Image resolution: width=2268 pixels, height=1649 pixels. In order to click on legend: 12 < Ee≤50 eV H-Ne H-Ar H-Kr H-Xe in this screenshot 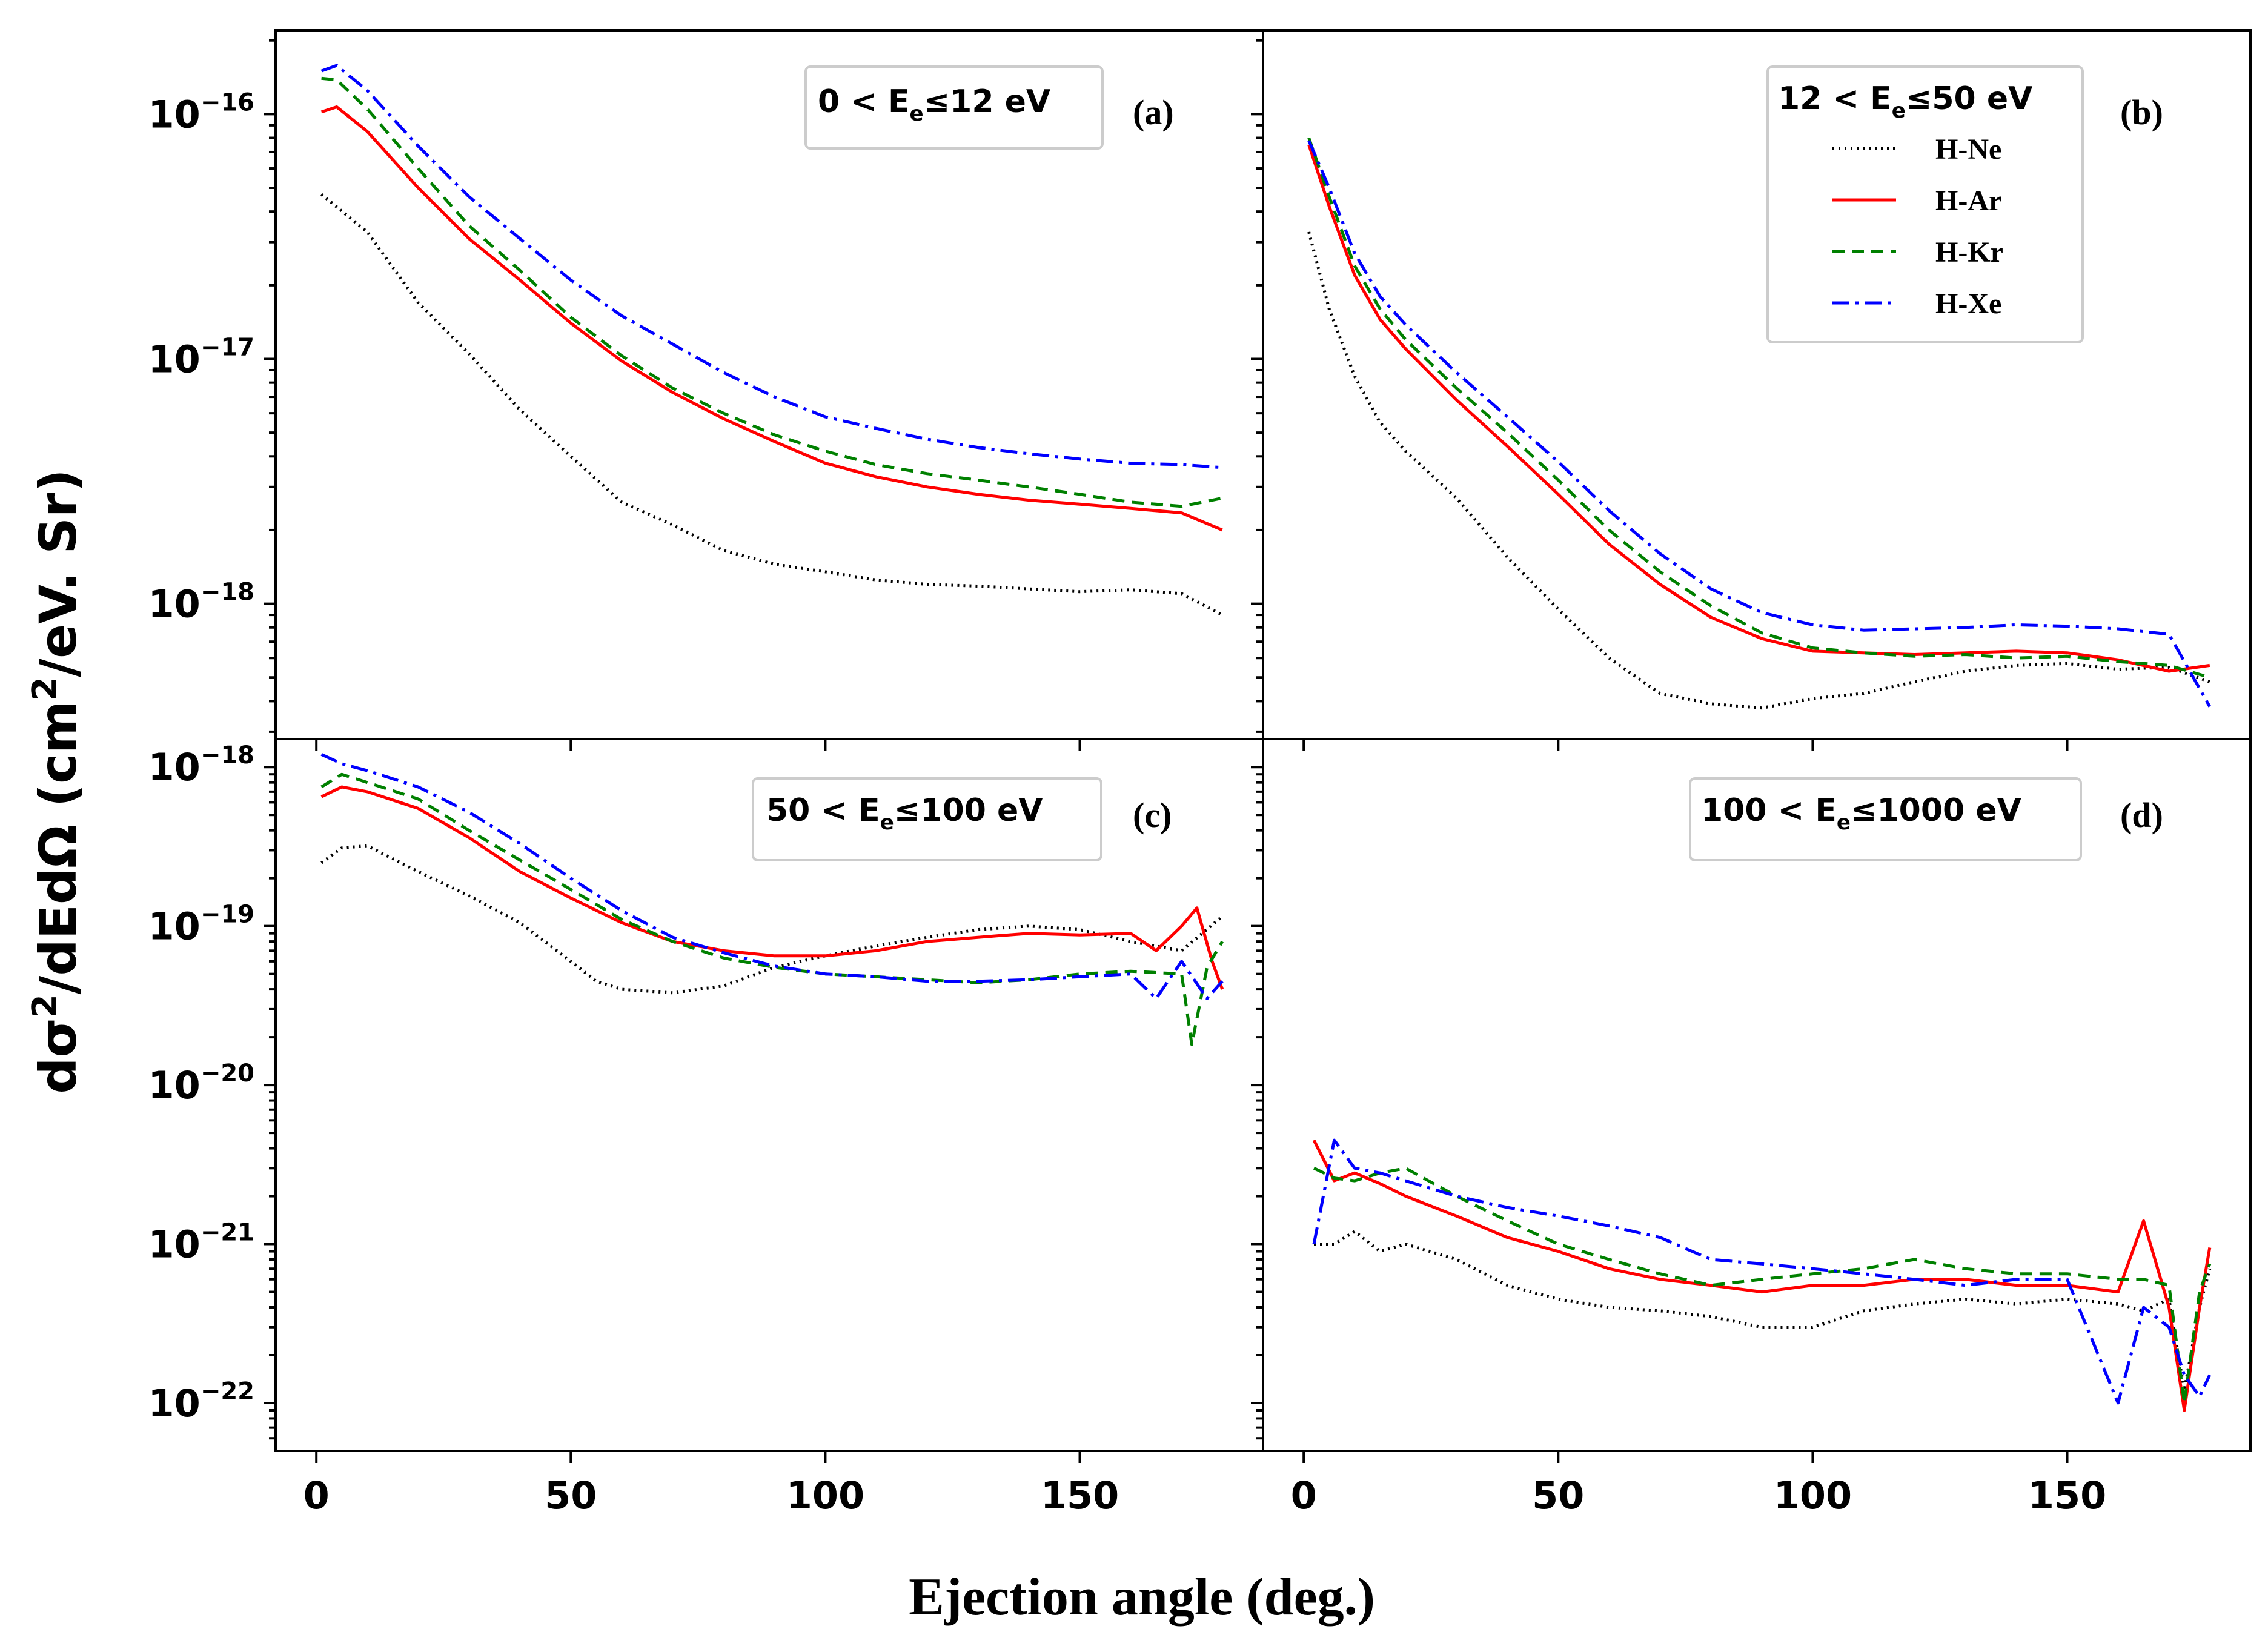, I will do `click(1925, 204)`.